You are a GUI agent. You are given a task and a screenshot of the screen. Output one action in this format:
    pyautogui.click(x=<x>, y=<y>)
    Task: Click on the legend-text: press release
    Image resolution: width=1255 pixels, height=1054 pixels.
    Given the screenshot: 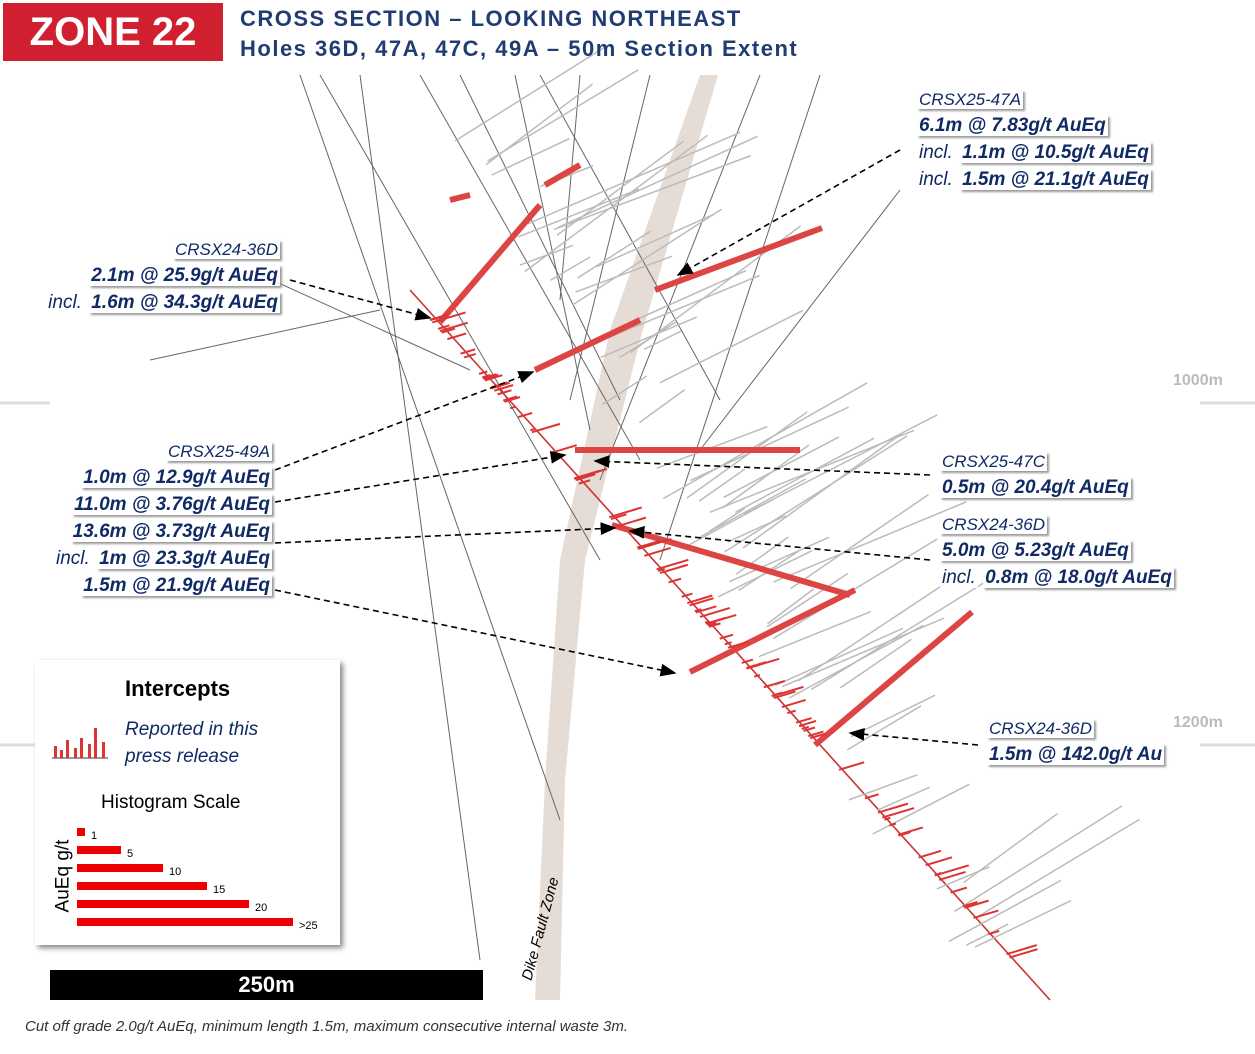 What is the action you would take?
    pyautogui.click(x=182, y=756)
    